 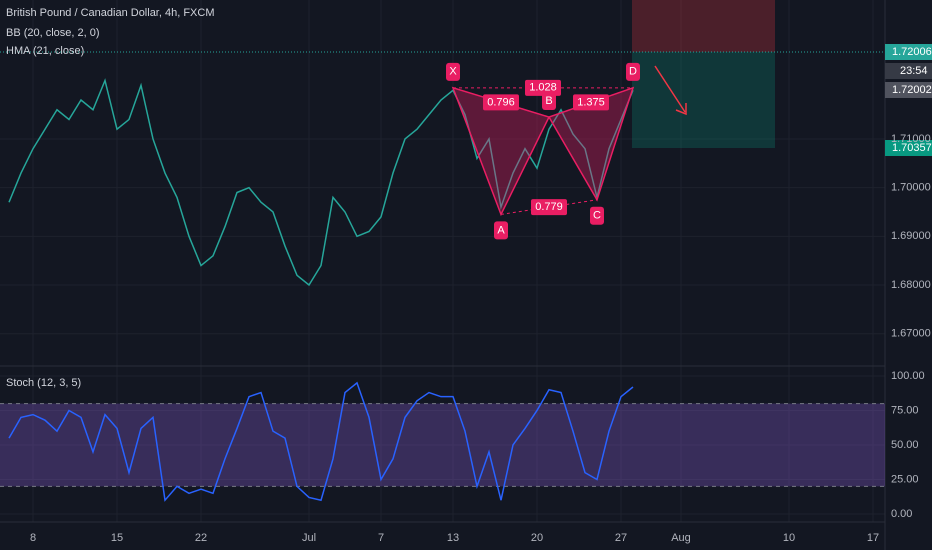 I want to click on price-tag-label: 1.70357, so click(x=912, y=148).